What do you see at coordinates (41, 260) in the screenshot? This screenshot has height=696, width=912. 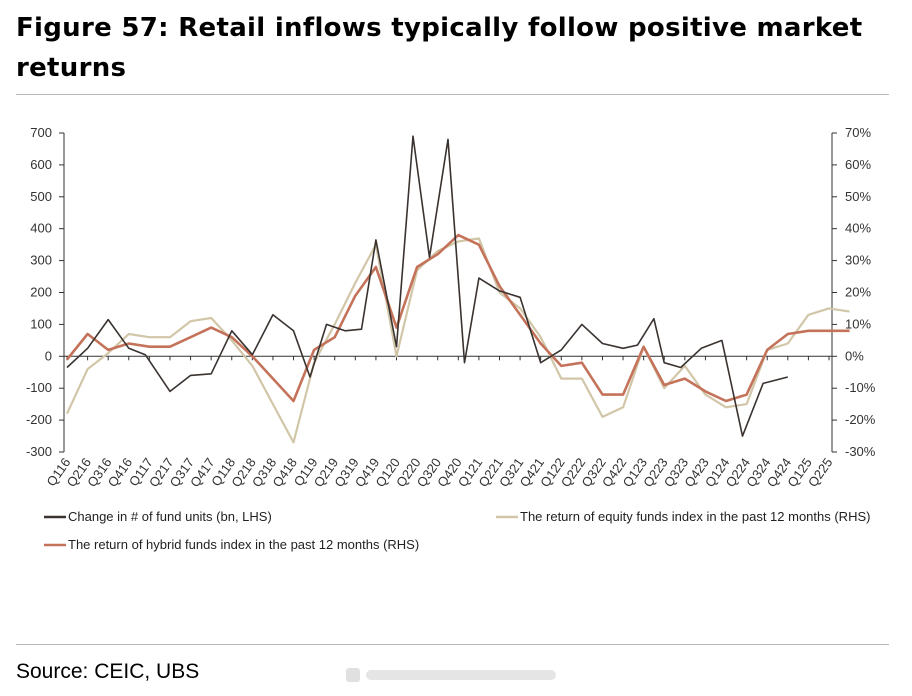 I see `left-tick-label: 300` at bounding box center [41, 260].